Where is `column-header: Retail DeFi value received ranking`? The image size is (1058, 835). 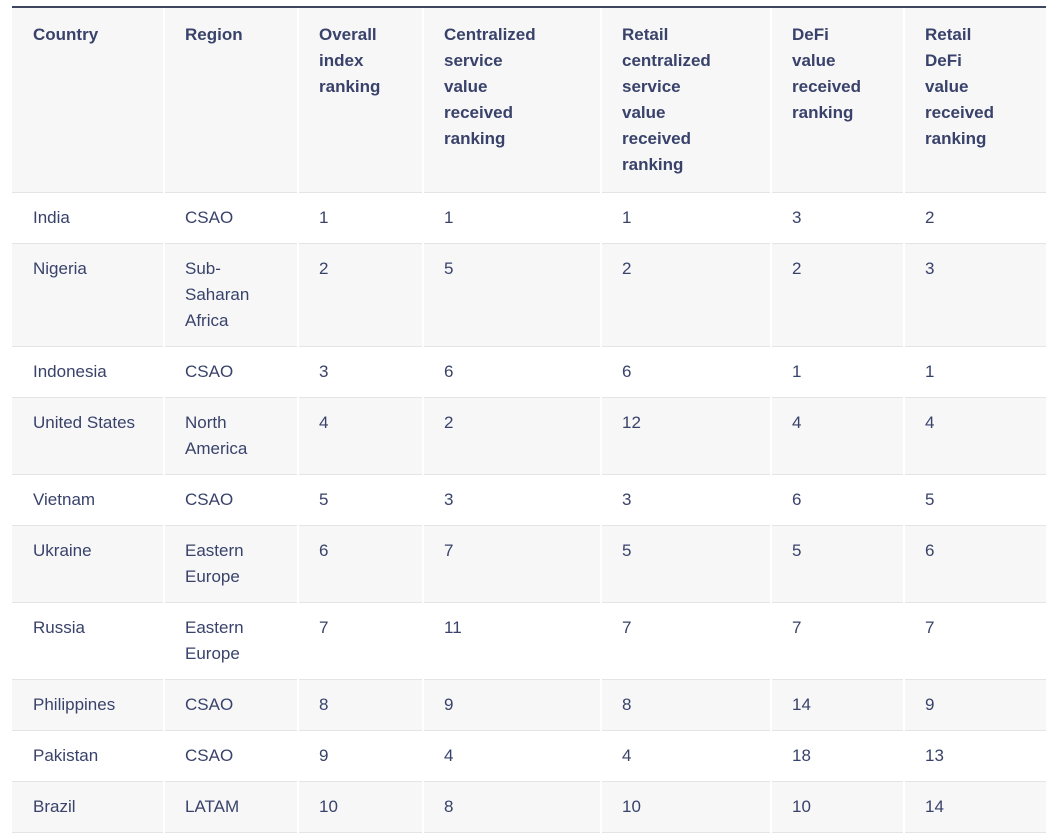
column-header: Retail DeFi value received ranking is located at coordinates (974, 100).